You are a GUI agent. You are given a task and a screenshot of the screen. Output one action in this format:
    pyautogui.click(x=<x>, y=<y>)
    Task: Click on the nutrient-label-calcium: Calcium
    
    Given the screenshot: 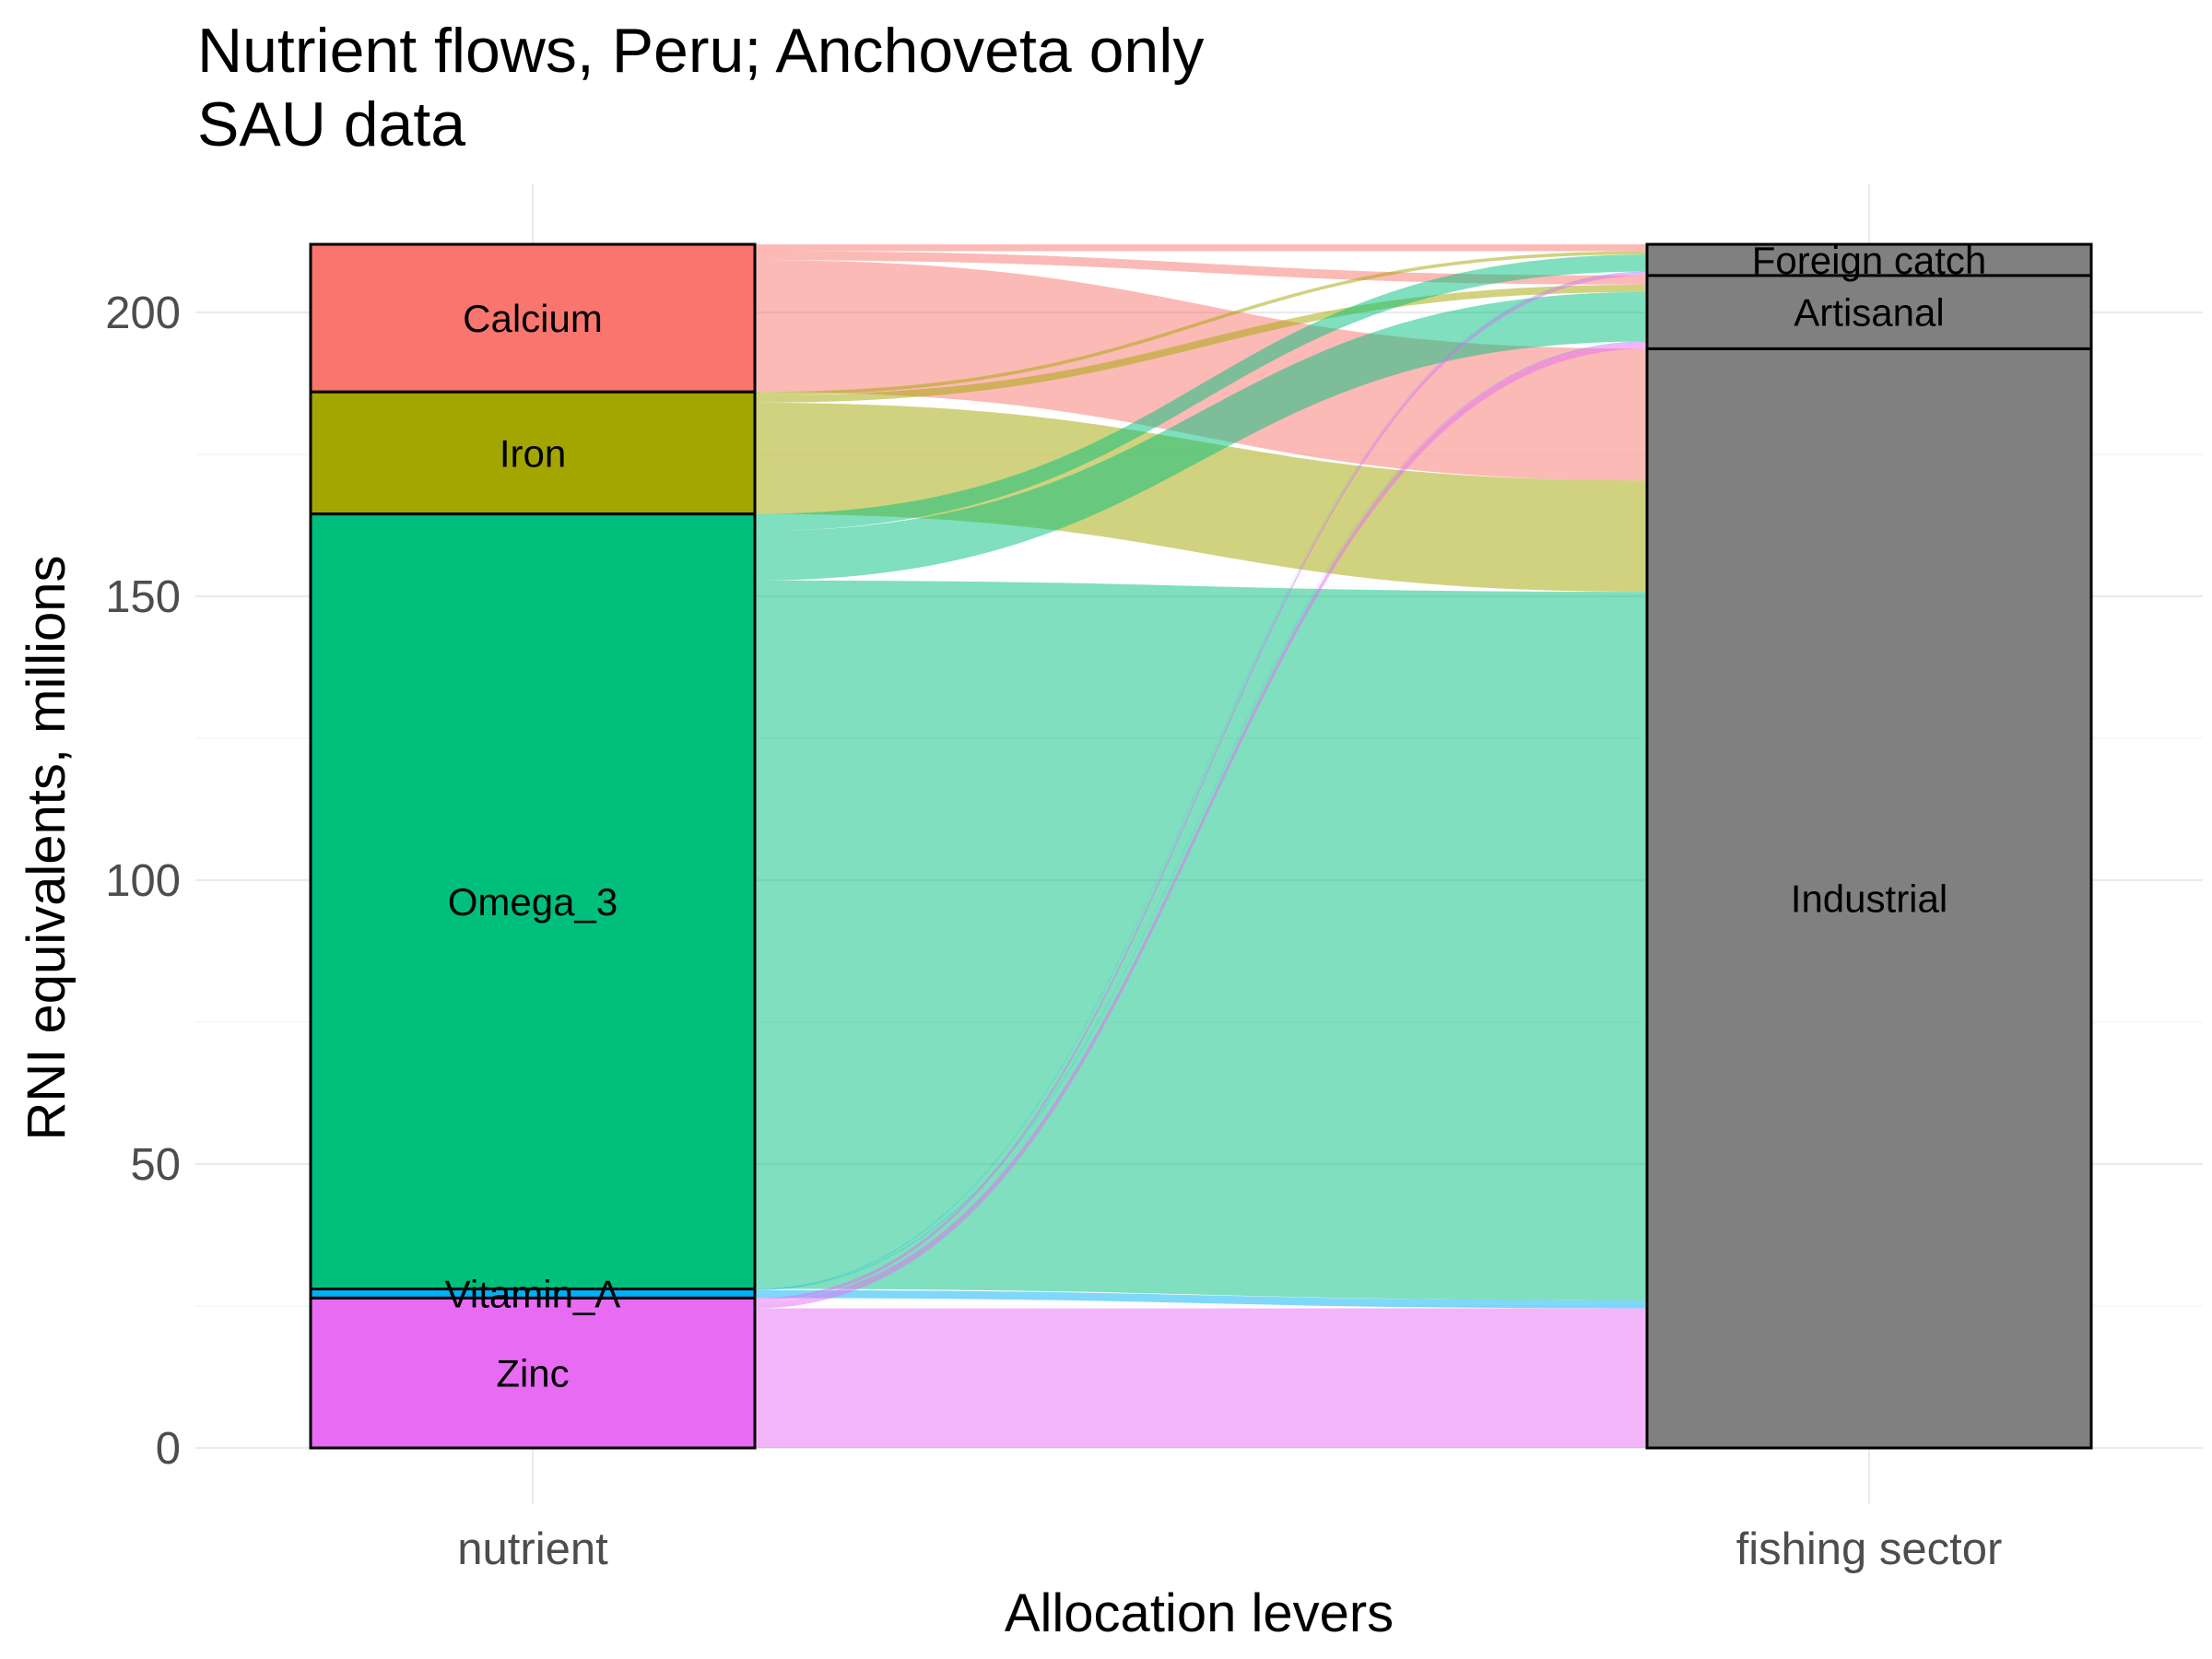 What is the action you would take?
    pyautogui.click(x=533, y=318)
    